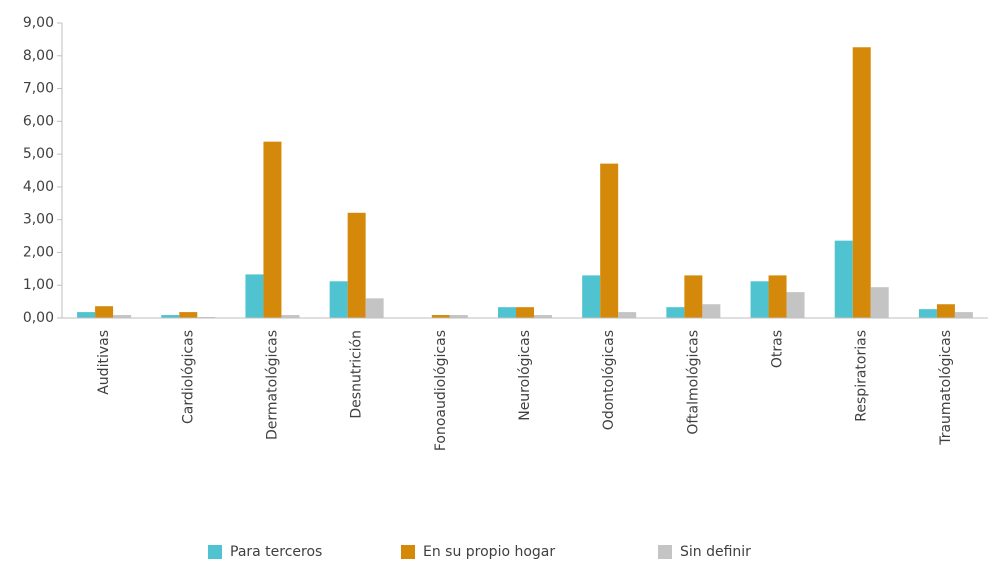 The image size is (989, 562). What do you see at coordinates (715, 552) in the screenshot?
I see `legend-label: Sin definir` at bounding box center [715, 552].